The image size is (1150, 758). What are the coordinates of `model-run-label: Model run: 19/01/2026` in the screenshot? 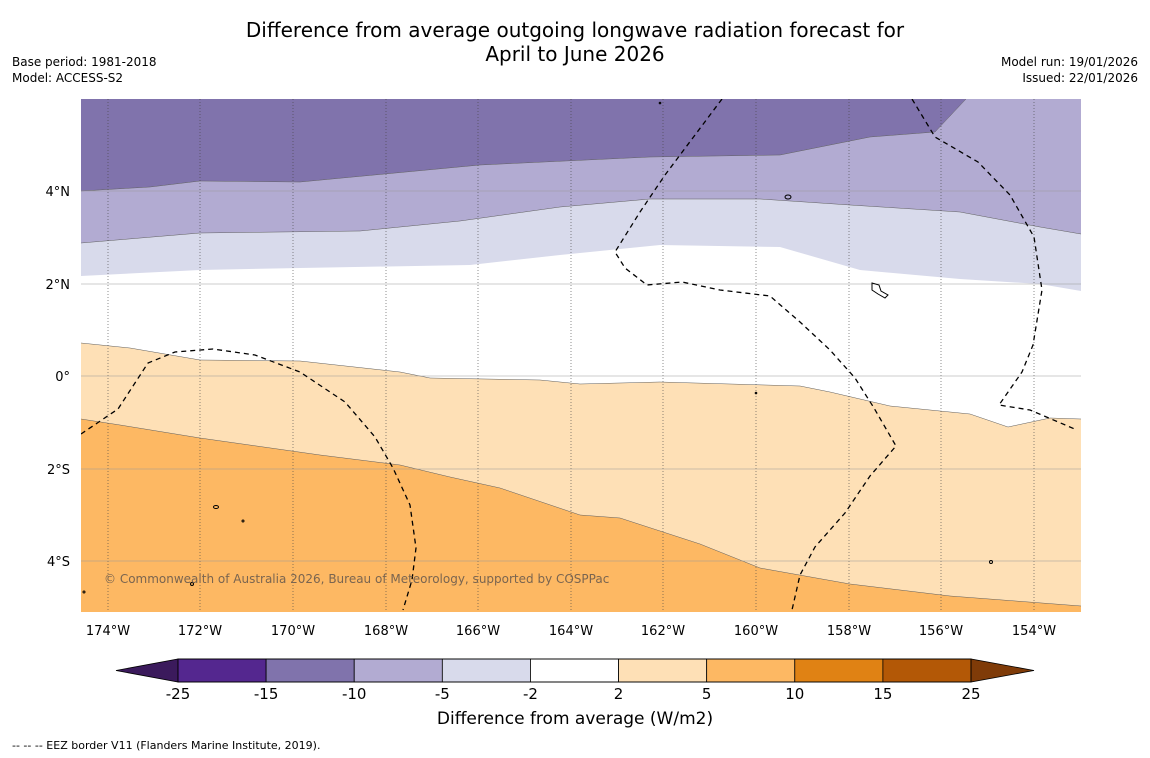 It's located at (1069, 62).